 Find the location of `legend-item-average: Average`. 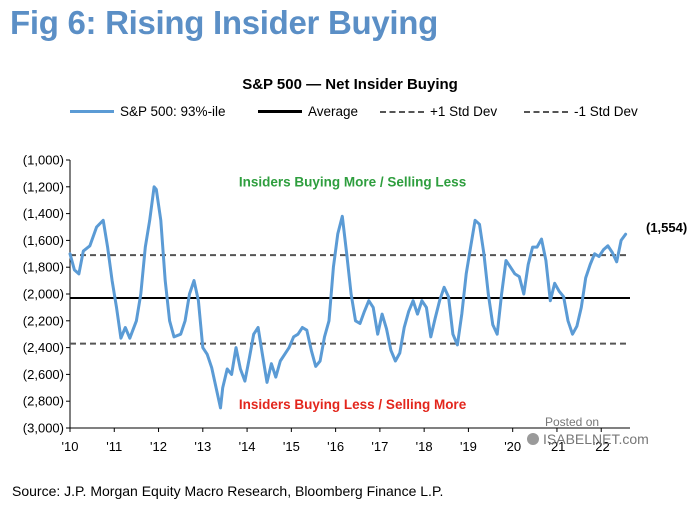

legend-item-average: Average is located at coordinates (308, 111).